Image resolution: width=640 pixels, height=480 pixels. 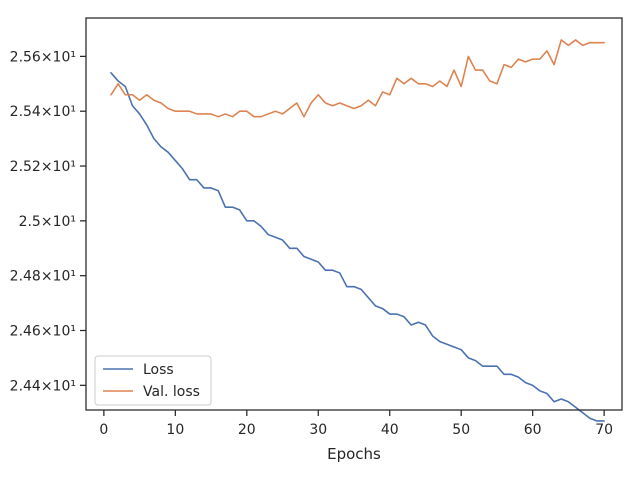 What do you see at coordinates (533, 430) in the screenshot?
I see `x-tick-label: 60` at bounding box center [533, 430].